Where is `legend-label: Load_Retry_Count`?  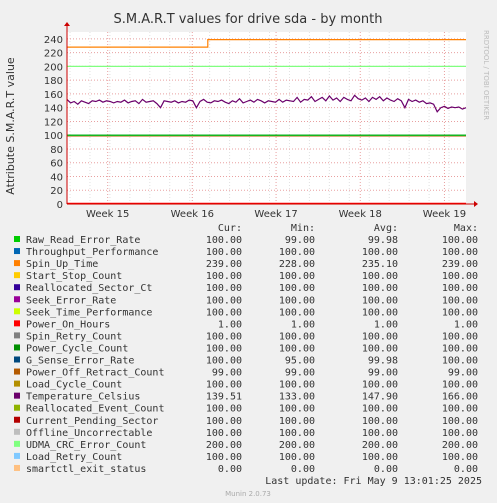
legend-label: Load_Retry_Count is located at coordinates (74, 457).